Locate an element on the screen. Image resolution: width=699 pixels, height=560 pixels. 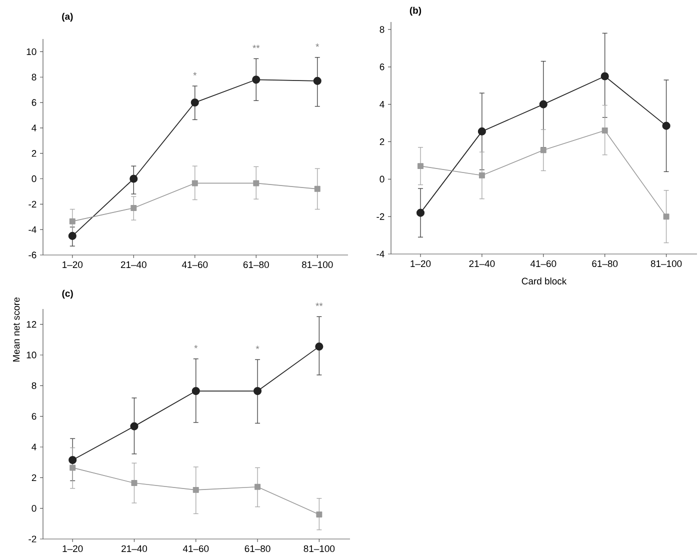
y-tick-label: -6 is located at coordinates (32, 255).